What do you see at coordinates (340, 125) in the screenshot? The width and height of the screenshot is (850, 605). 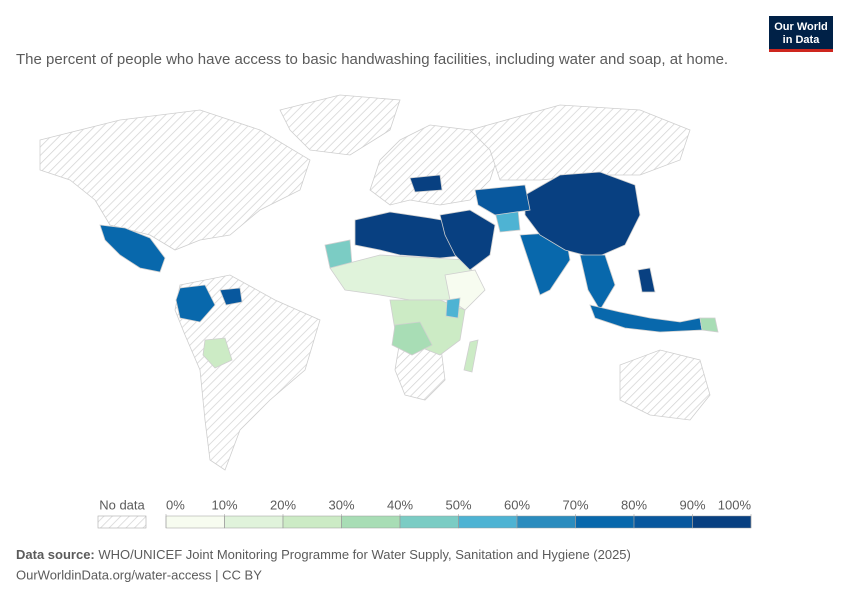 I see `greenland` at bounding box center [340, 125].